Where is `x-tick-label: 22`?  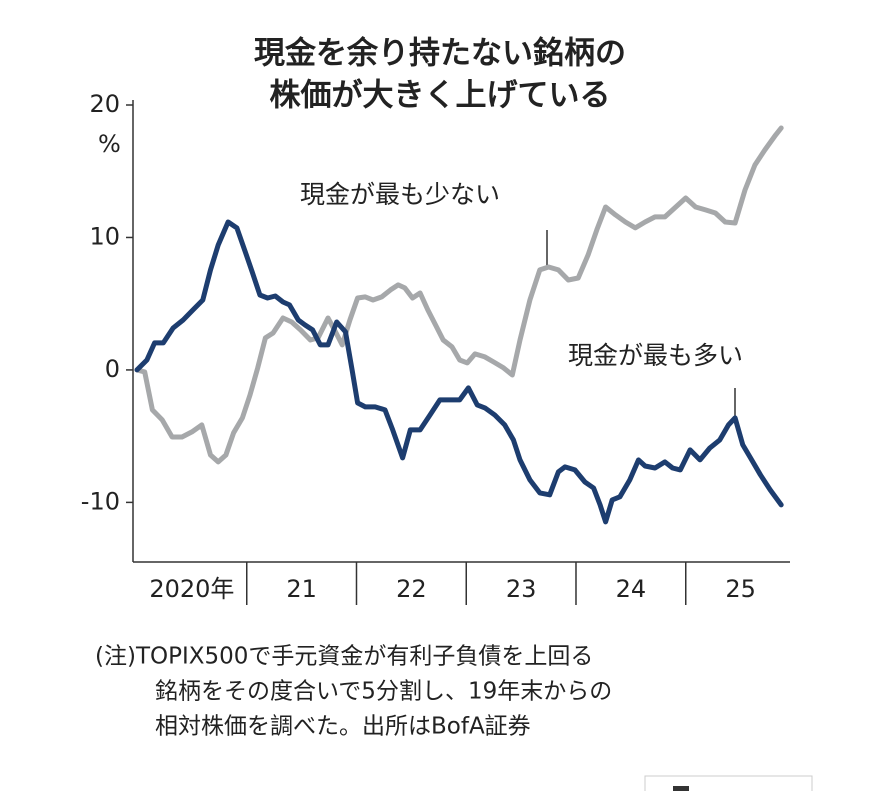
x-tick-label: 22 is located at coordinates (411, 589).